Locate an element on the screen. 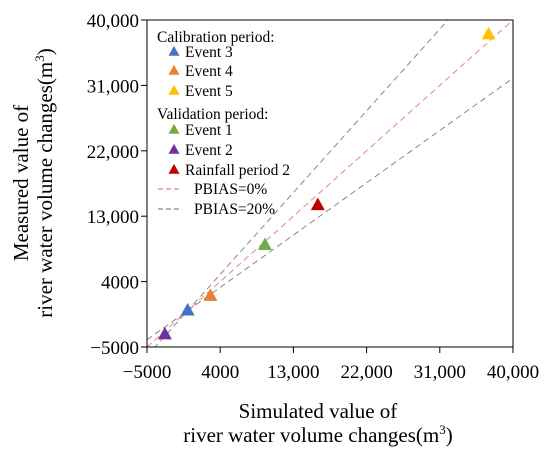 This screenshot has width=550, height=452. legend-label: Rainfall period 2 is located at coordinates (237, 170).